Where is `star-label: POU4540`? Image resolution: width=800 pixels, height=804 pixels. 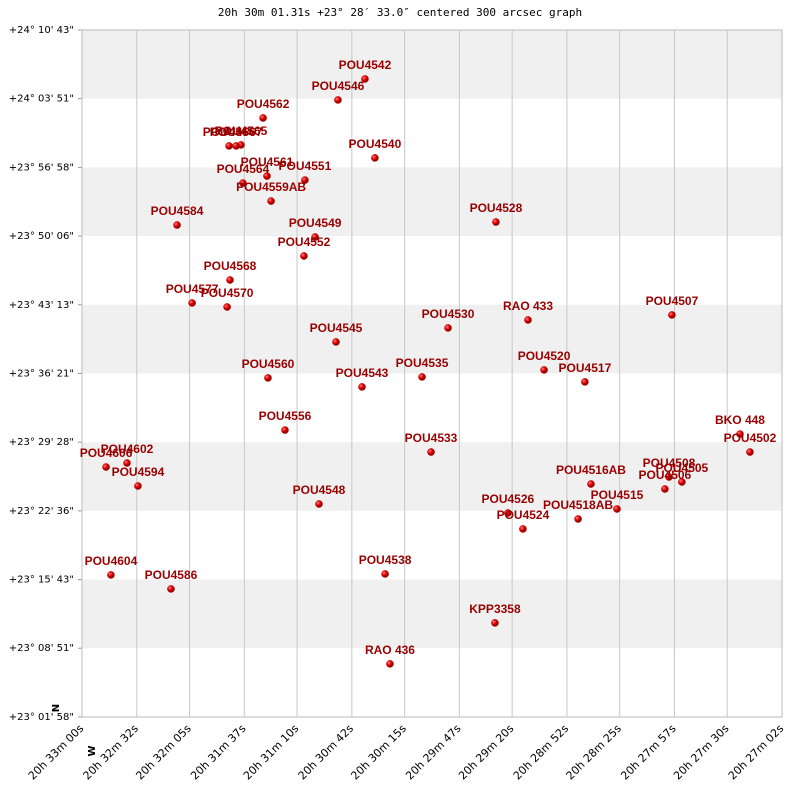
star-label: POU4540 is located at coordinates (375, 144).